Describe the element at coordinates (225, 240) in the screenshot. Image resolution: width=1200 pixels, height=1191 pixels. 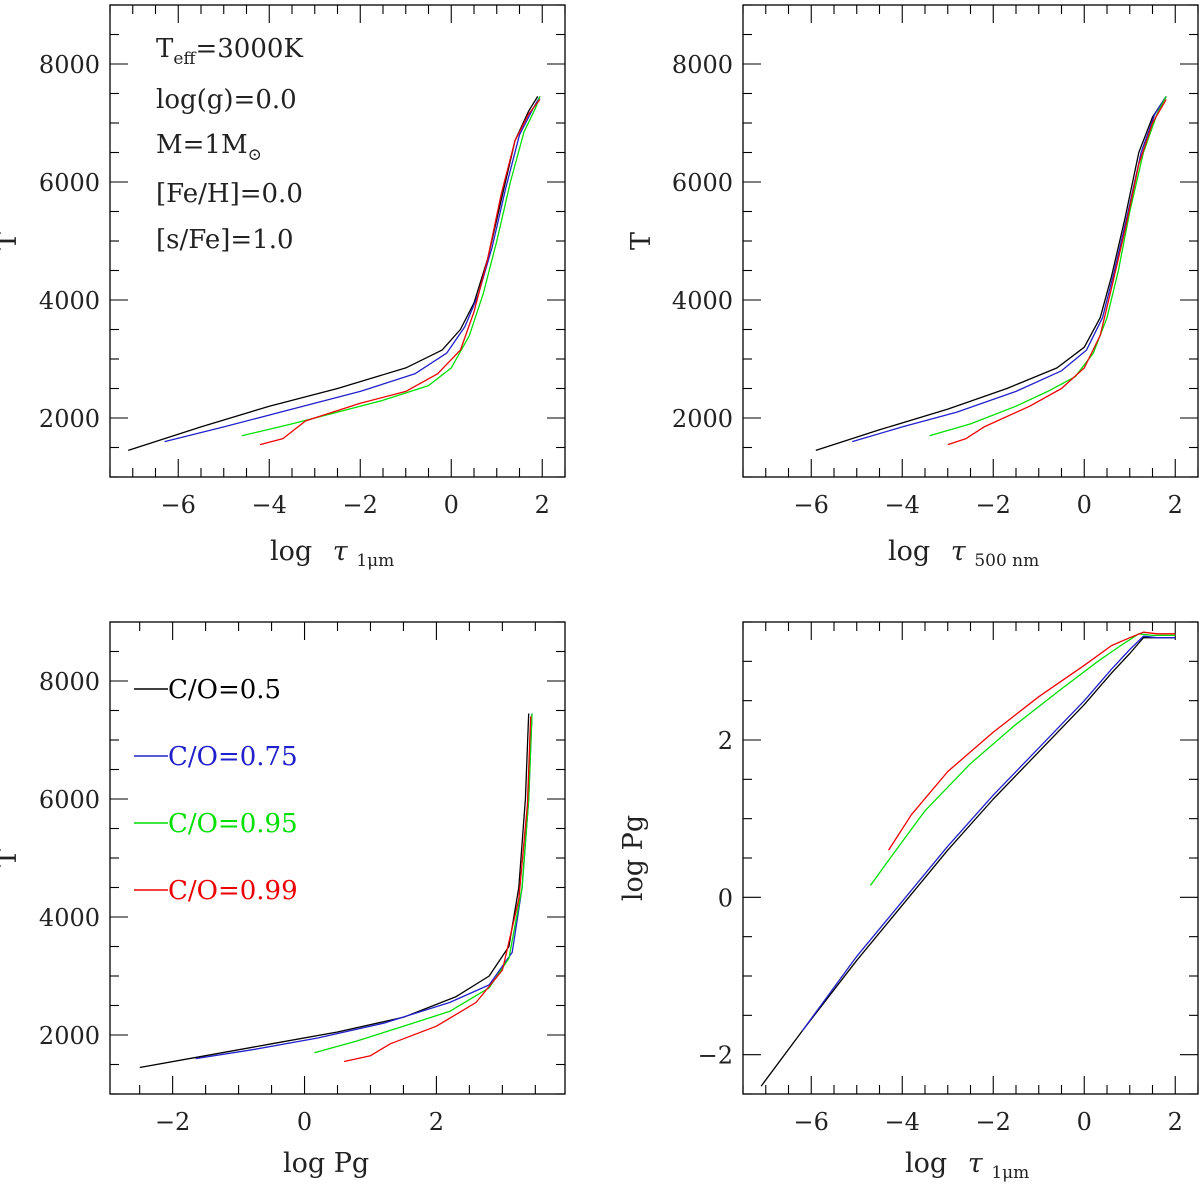
I see `annotation-s-process: [s/Fe]=1.0` at that location.